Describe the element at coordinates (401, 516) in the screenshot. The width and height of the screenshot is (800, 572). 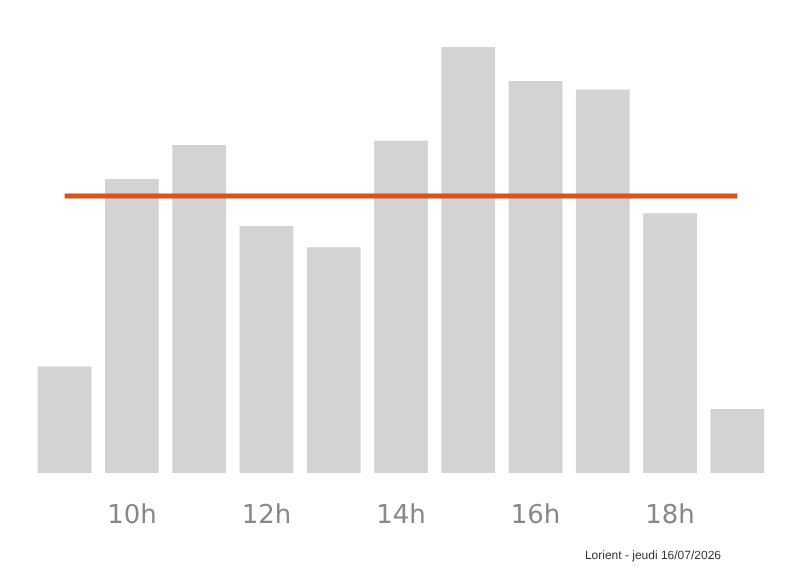
I see `x-tick-label: 14h` at that location.